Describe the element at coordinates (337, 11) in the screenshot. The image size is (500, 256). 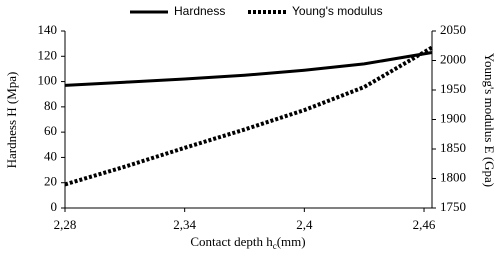
I see `legend-label: Young's modulus` at that location.